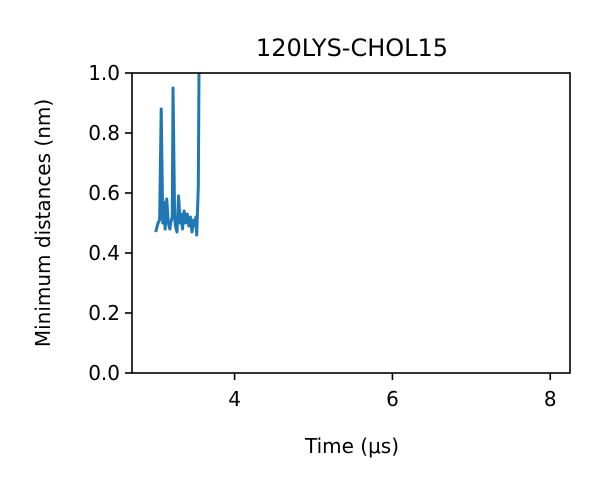 Image resolution: width=600 pixels, height=500 pixels. Describe the element at coordinates (352, 48) in the screenshot. I see `chart-title: 120LYS-CHOL15` at that location.